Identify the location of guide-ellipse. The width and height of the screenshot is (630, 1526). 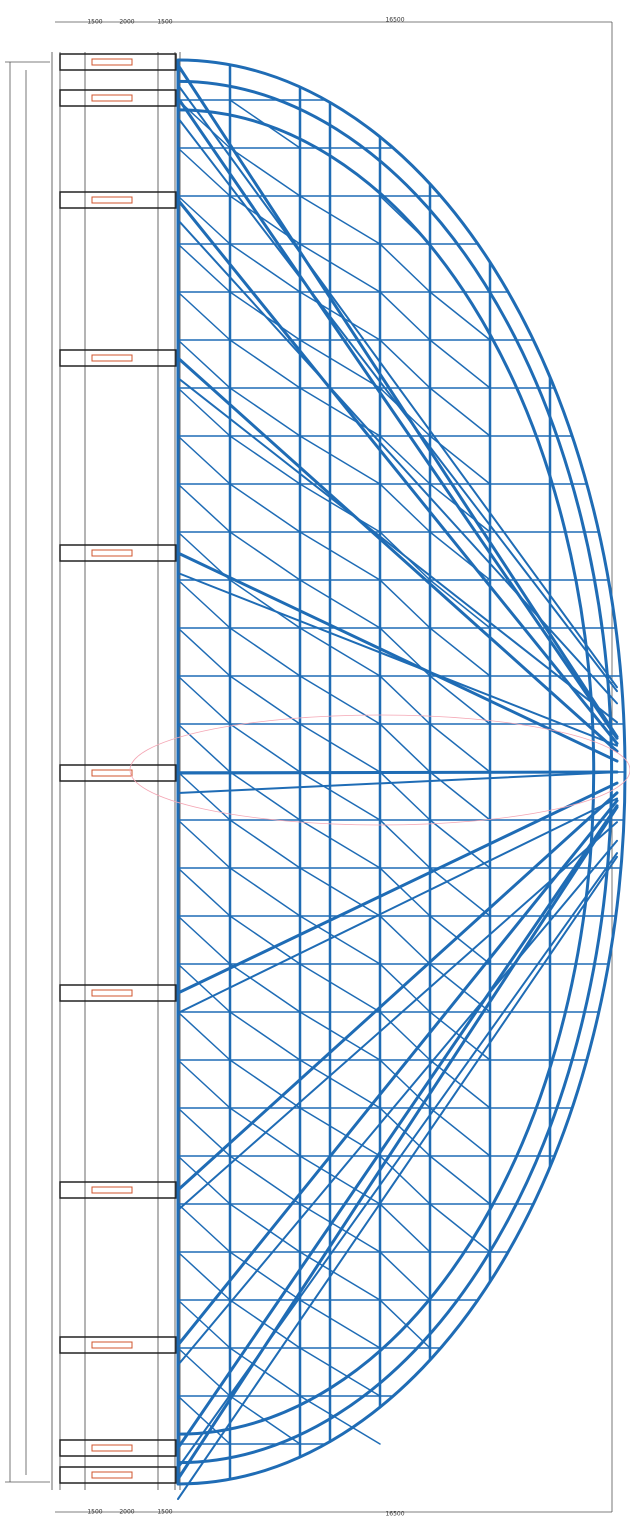
(379, 770).